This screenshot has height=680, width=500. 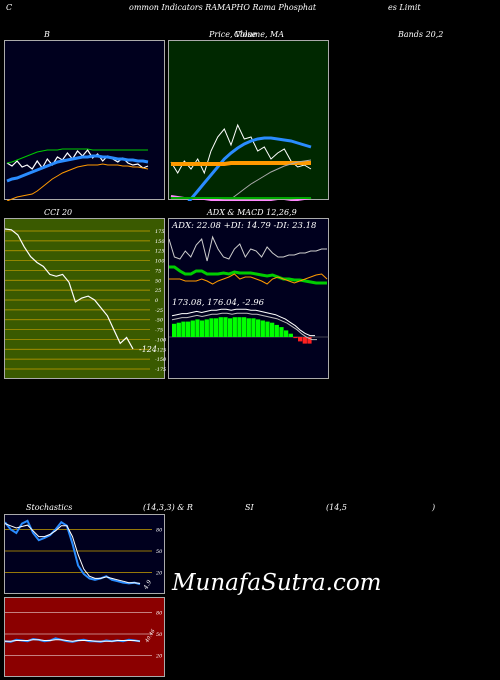 I want to click on price-ma_long_white-line, so click(x=269, y=180).